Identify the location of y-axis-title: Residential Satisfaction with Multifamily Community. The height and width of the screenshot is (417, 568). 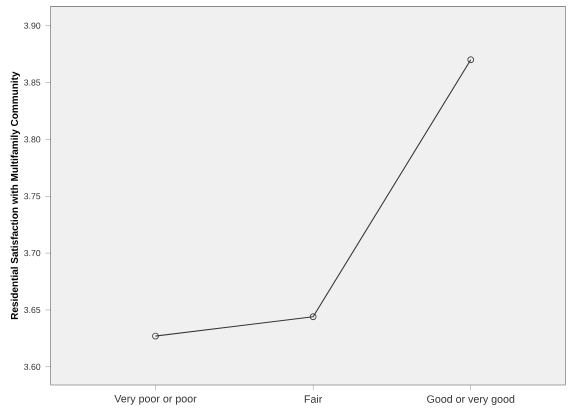
(15, 196).